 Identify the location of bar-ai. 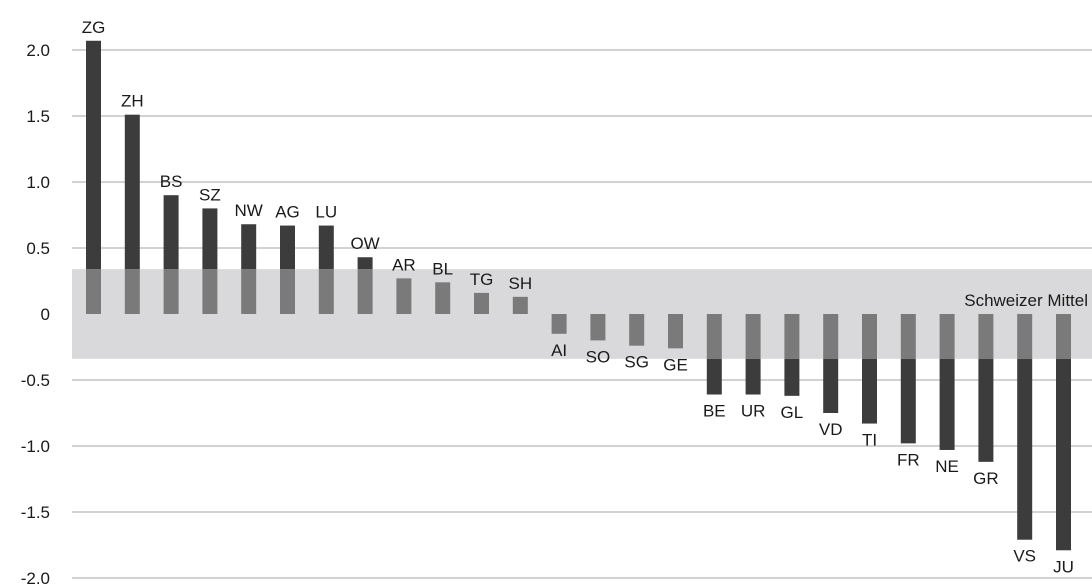
(559, 324).